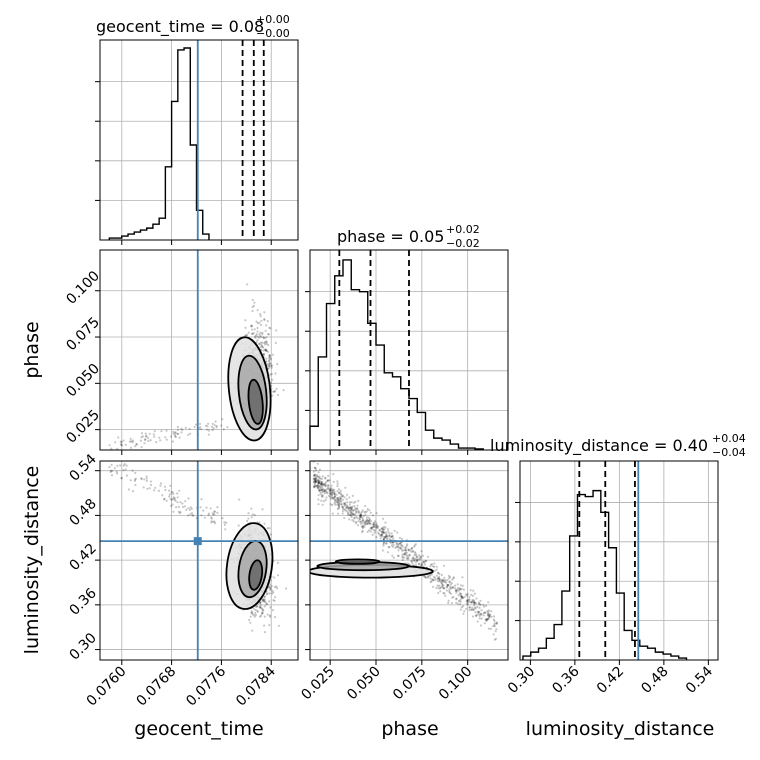  What do you see at coordinates (256, 686) in the screenshot?
I see `x-tick-label: 0.0784` at bounding box center [256, 686].